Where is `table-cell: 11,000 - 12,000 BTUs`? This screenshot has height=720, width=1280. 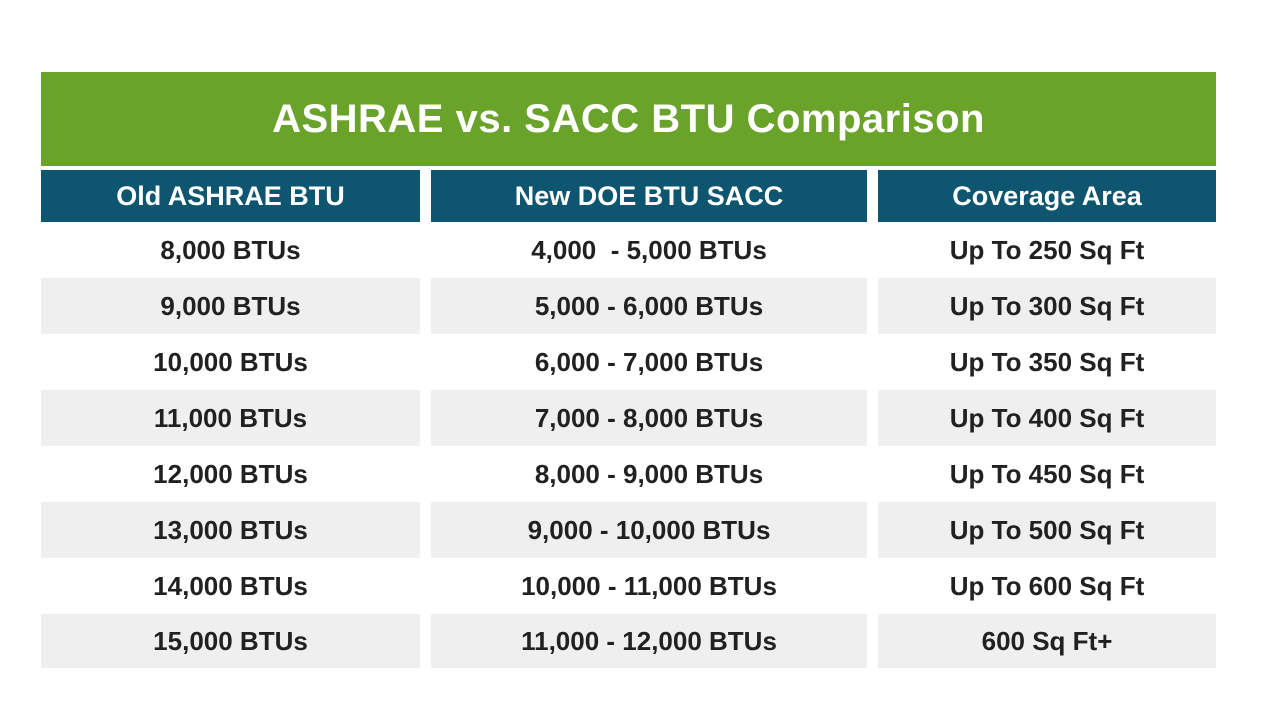
table-cell: 11,000 - 12,000 BTUs is located at coordinates (649, 641).